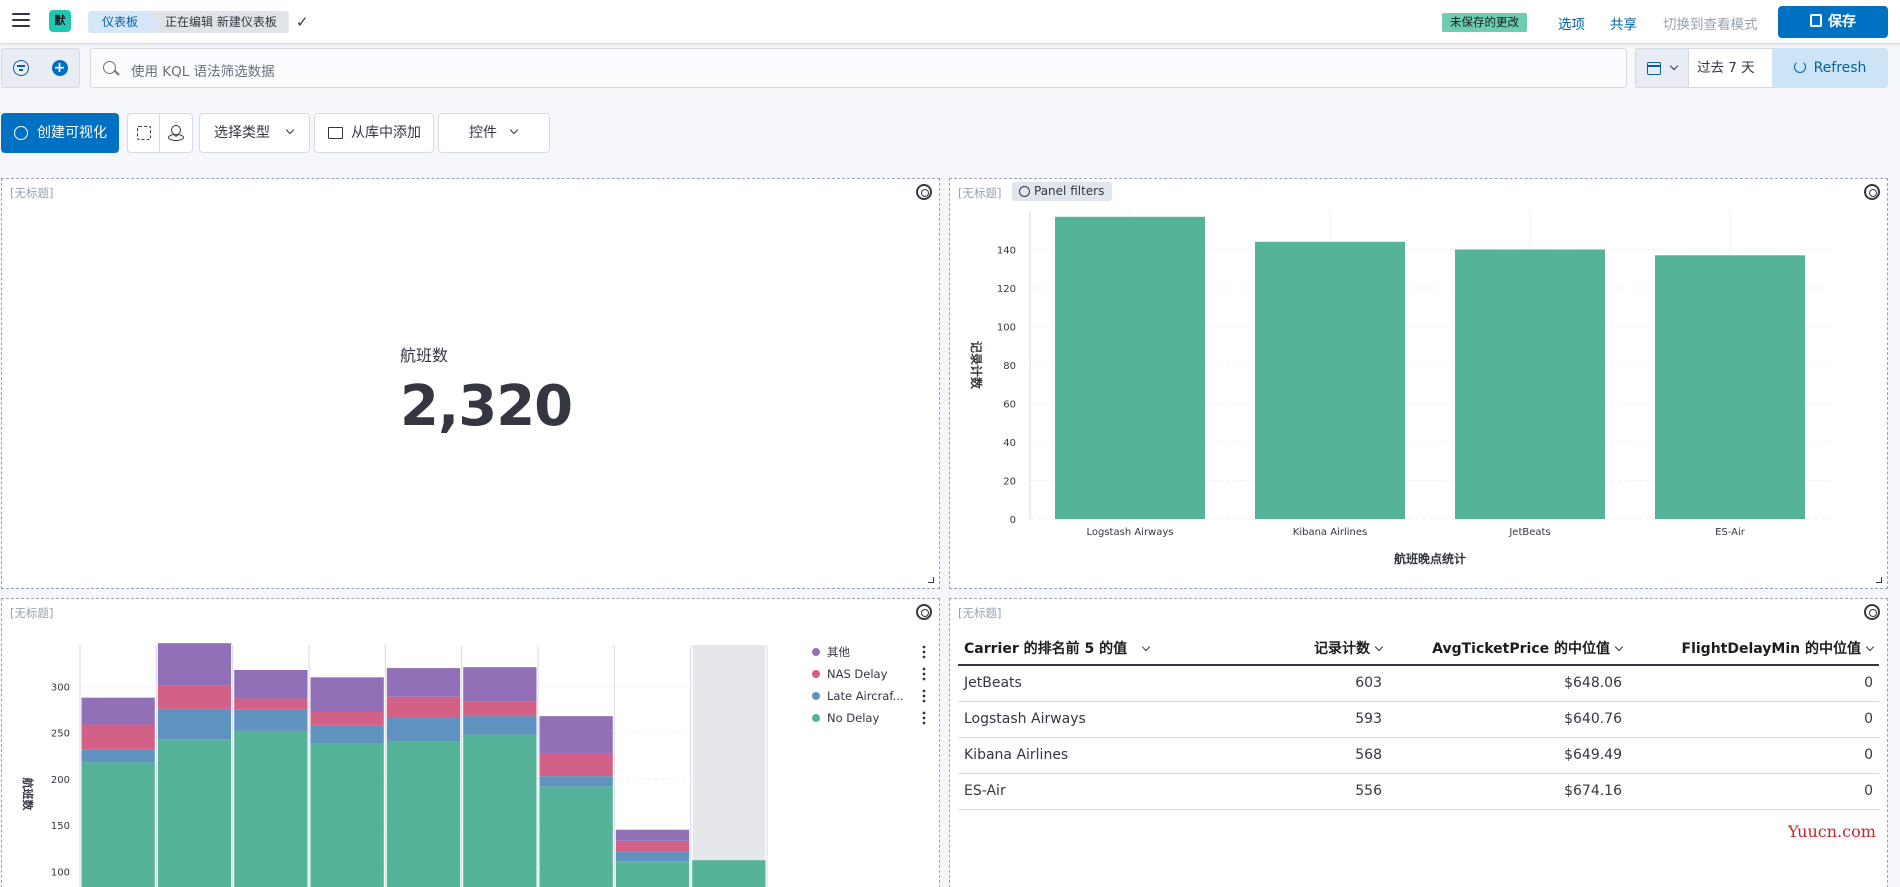 This screenshot has height=887, width=1900. What do you see at coordinates (1006, 289) in the screenshot?
I see `y-tick-label: 120` at bounding box center [1006, 289].